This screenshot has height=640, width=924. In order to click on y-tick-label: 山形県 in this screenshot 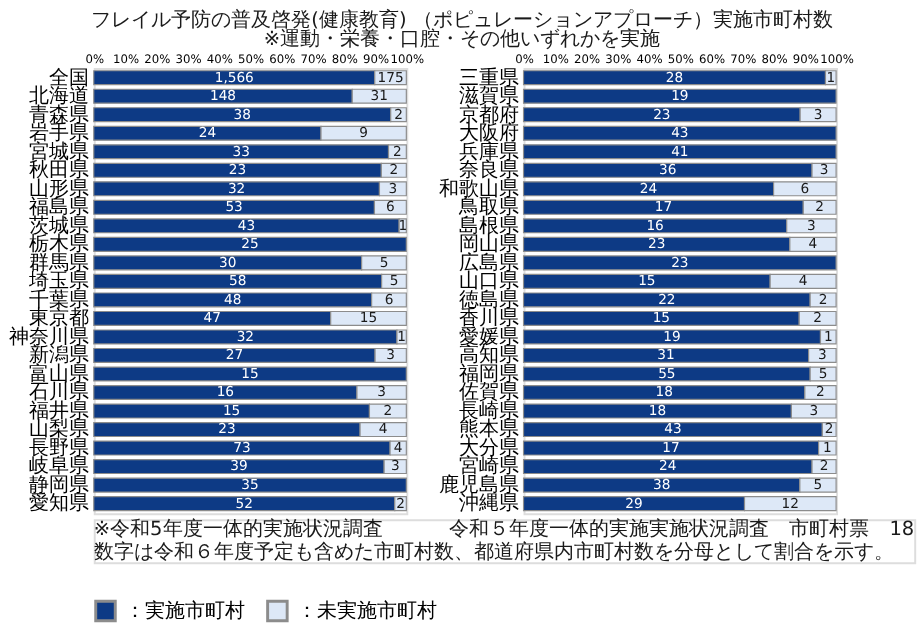, I will do `click(58, 188)`.